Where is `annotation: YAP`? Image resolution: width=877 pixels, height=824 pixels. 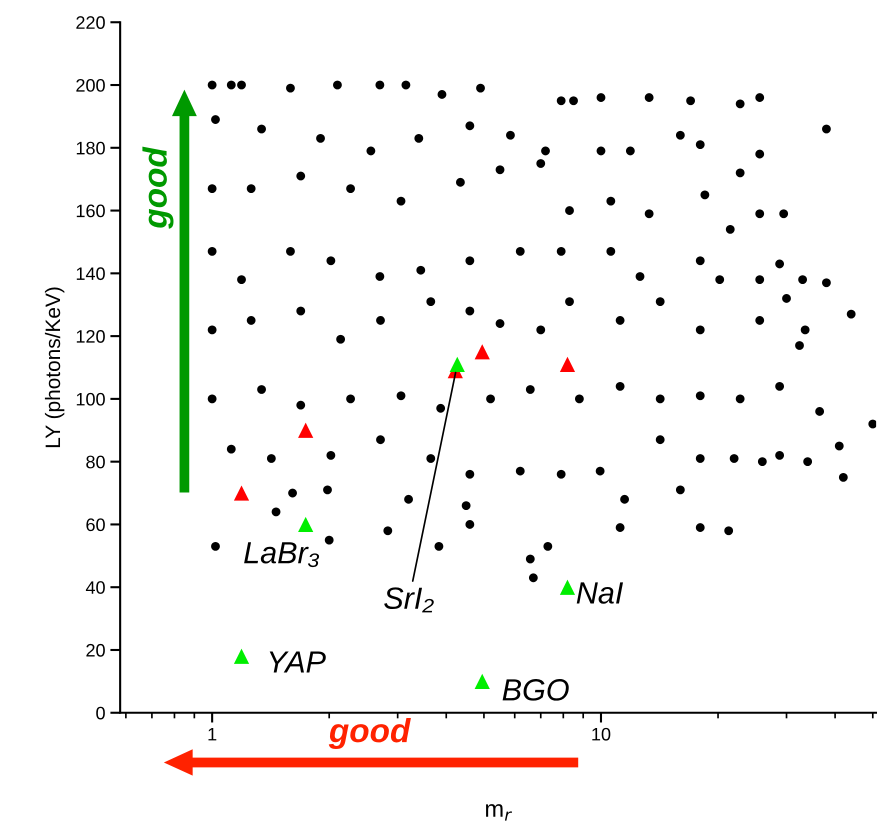
annotation: YAP is located at coordinates (298, 661).